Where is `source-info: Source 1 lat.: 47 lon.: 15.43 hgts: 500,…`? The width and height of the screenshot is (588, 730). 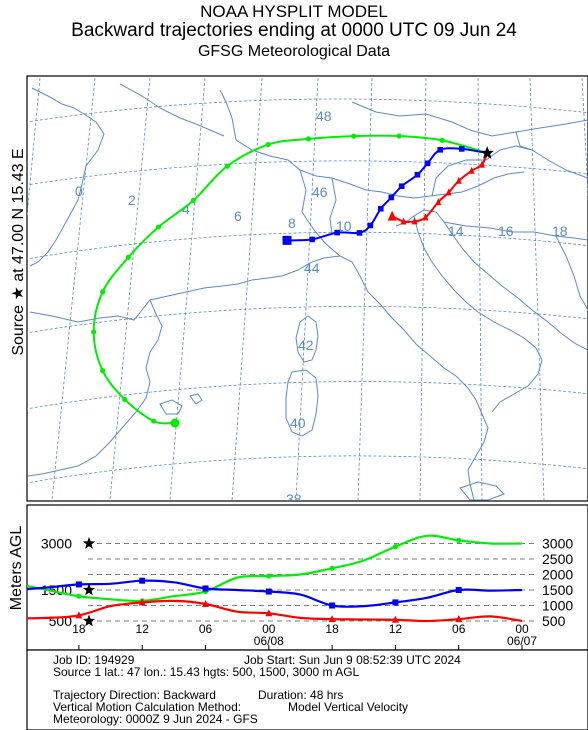 source-info: Source 1 lat.: 47 lon.: 15.43 hgts: 500,… is located at coordinates (206, 672).